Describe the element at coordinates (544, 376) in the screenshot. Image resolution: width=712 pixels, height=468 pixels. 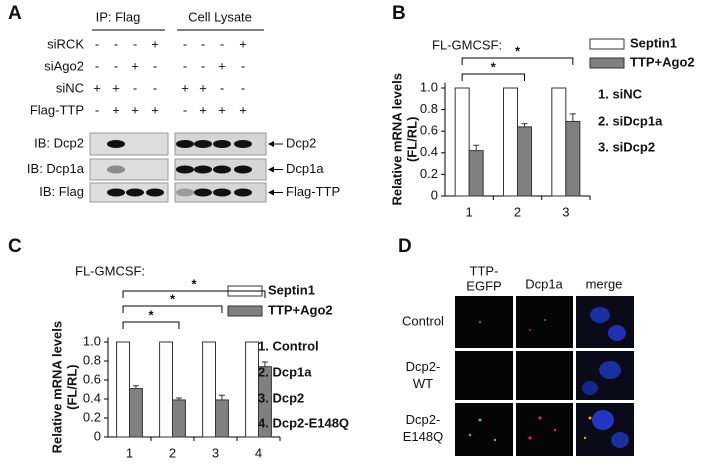
I see `micrographs` at that location.